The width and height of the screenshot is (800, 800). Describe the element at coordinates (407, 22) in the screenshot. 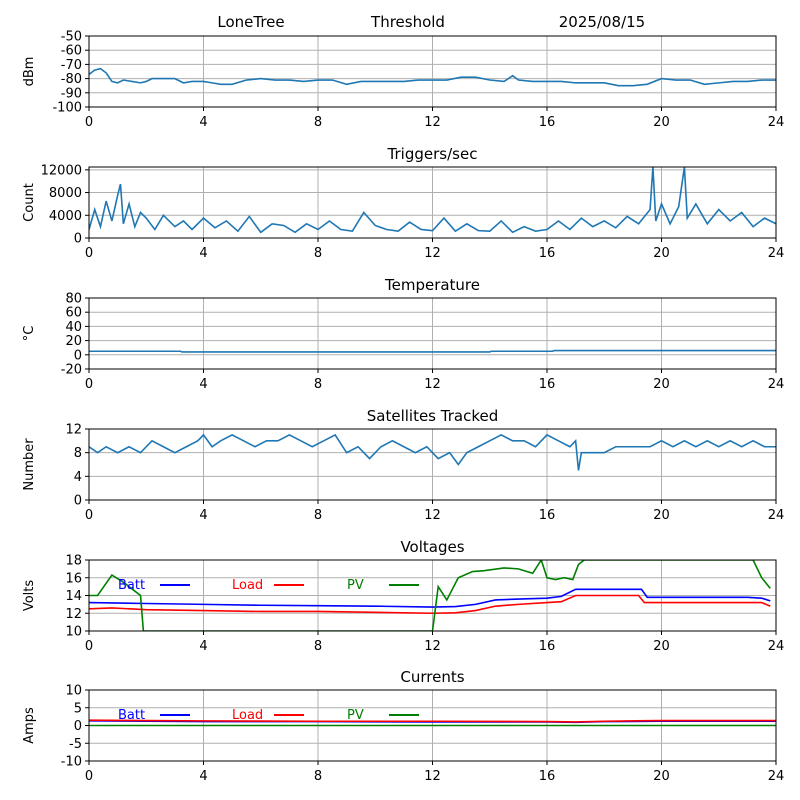

I see `header-mode: Threshold` at that location.